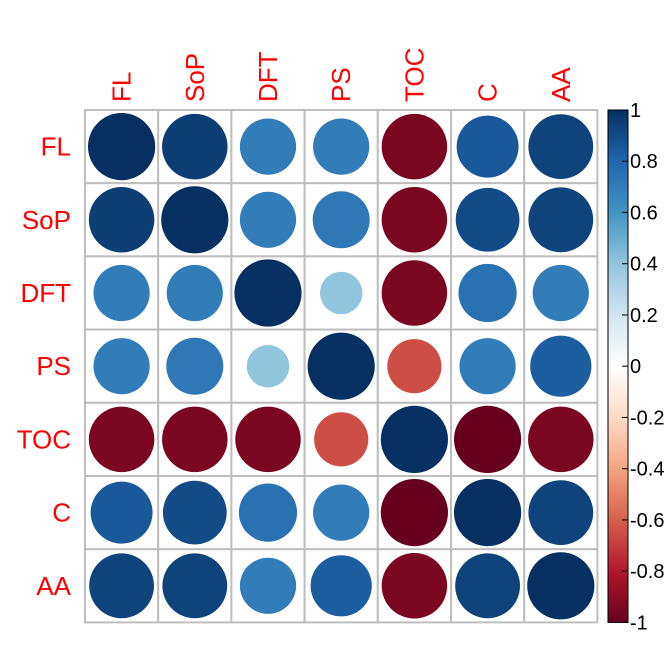 The height and width of the screenshot is (672, 672). What do you see at coordinates (195, 77) in the screenshot?
I see `column-label-SoP: SoP` at bounding box center [195, 77].